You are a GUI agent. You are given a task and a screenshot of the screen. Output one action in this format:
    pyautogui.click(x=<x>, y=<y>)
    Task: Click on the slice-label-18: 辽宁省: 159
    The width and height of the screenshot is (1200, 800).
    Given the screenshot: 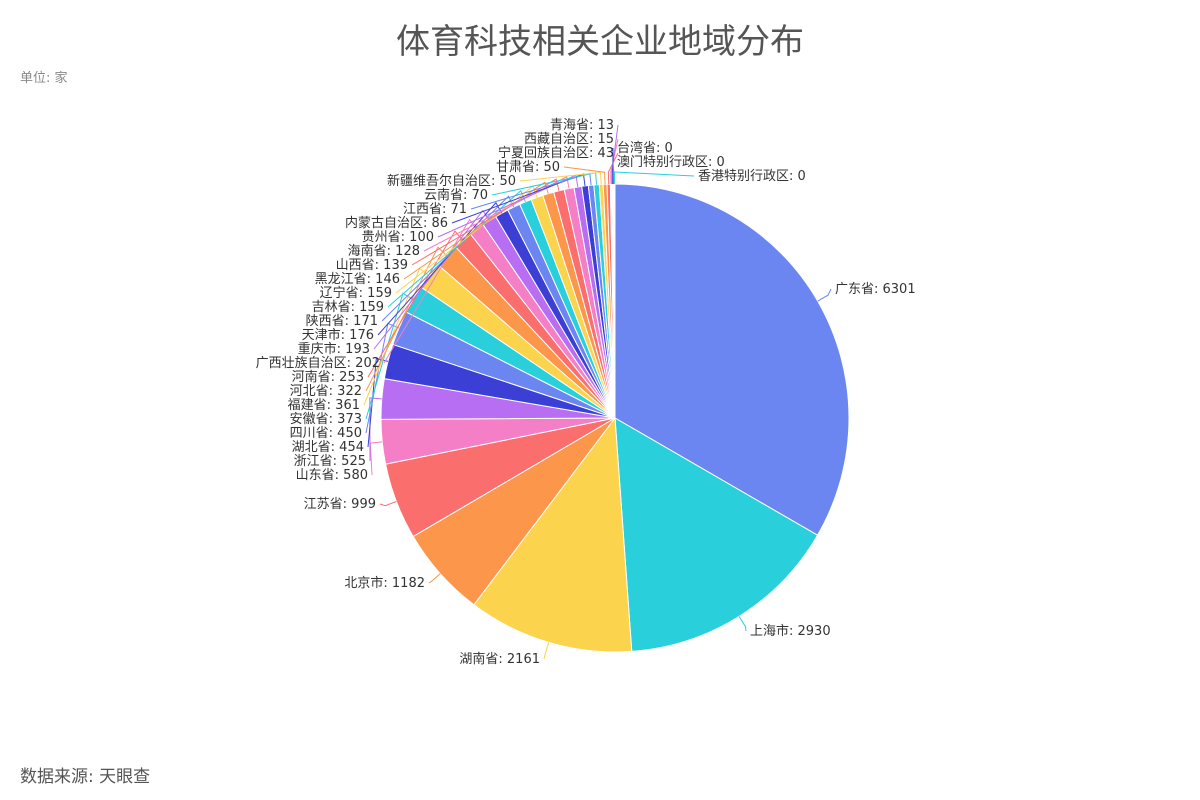 What is the action you would take?
    pyautogui.click(x=356, y=293)
    